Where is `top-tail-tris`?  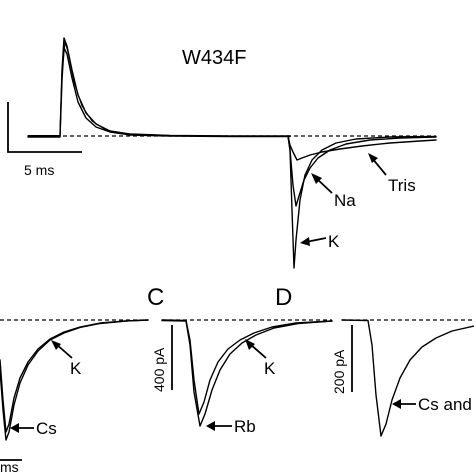 top-tail-tris is located at coordinates (362, 148).